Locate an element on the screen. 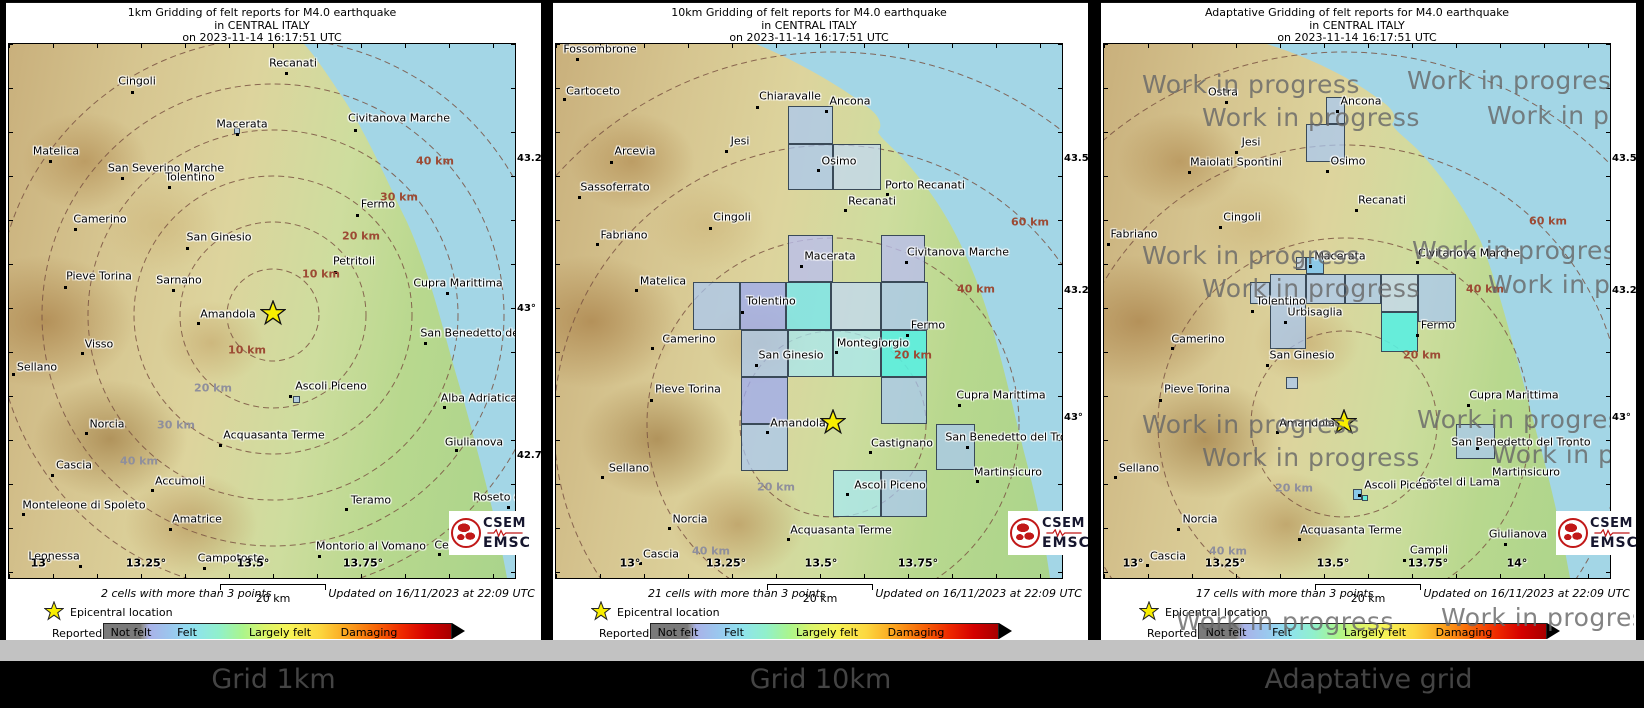  csem-emsc-logo: CSEM EMSC is located at coordinates (1597, 533).